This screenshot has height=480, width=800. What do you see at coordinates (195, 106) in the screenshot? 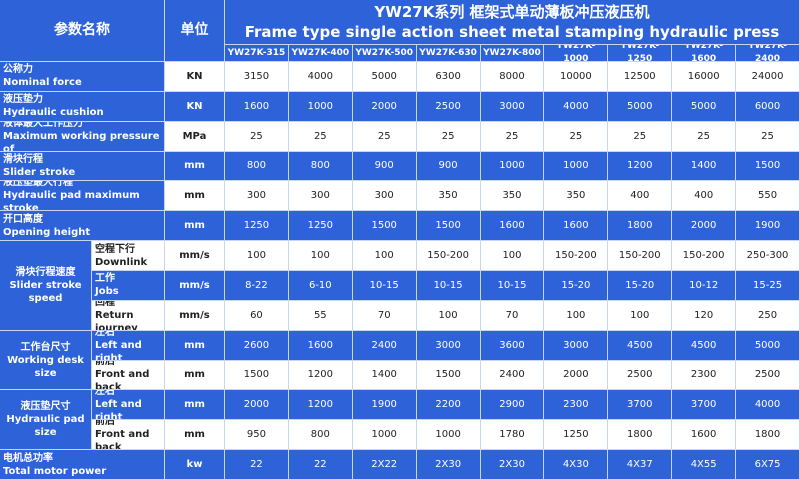
I see `unit: KN` at bounding box center [195, 106].